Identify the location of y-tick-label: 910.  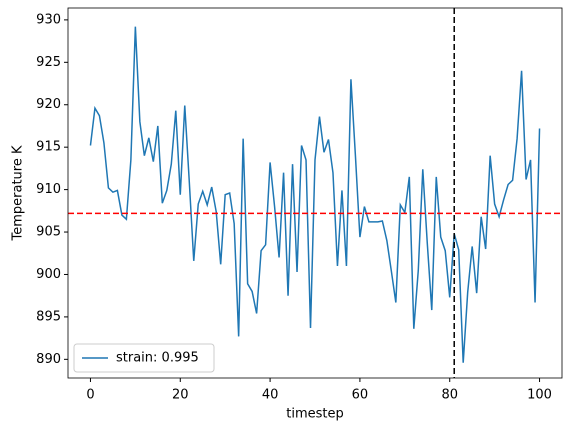
(48, 189).